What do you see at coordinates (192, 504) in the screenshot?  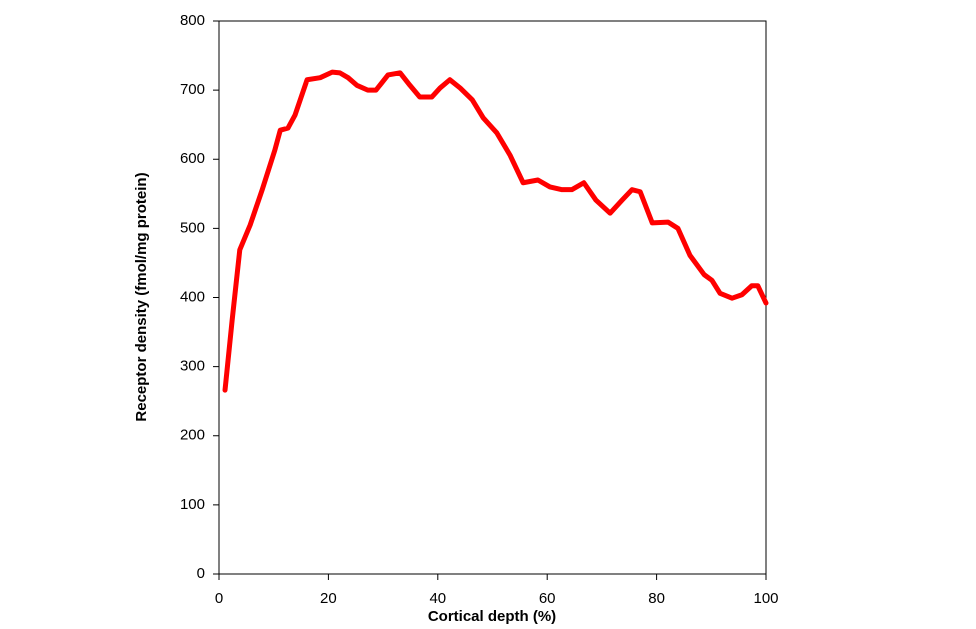 I see `y-tick-label: 100` at bounding box center [192, 504].